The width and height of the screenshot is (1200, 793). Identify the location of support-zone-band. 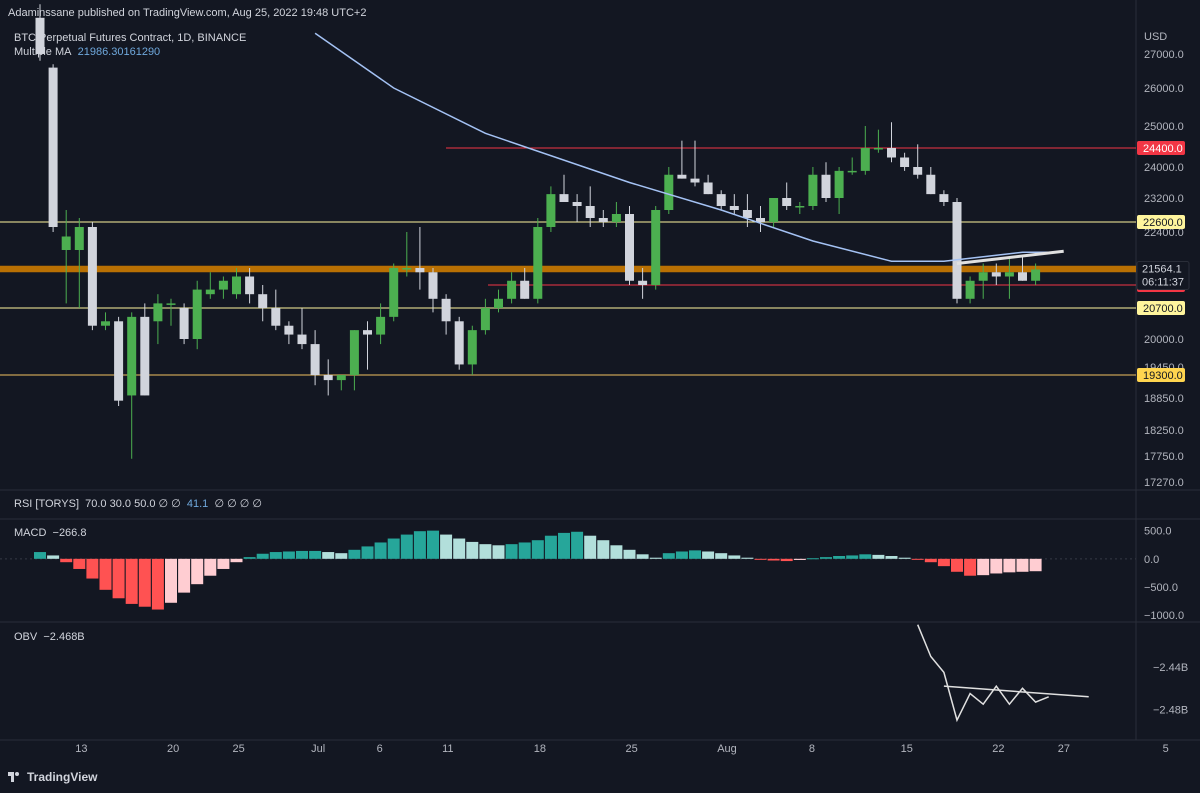
(568, 269).